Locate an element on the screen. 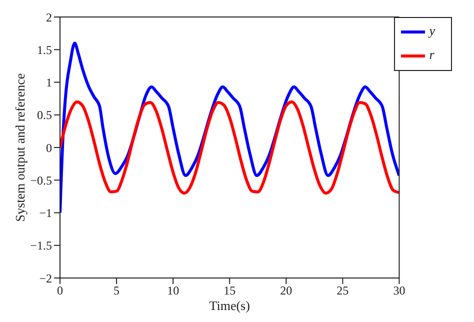 The width and height of the screenshot is (474, 322). x-tick-label: 5 is located at coordinates (117, 291).